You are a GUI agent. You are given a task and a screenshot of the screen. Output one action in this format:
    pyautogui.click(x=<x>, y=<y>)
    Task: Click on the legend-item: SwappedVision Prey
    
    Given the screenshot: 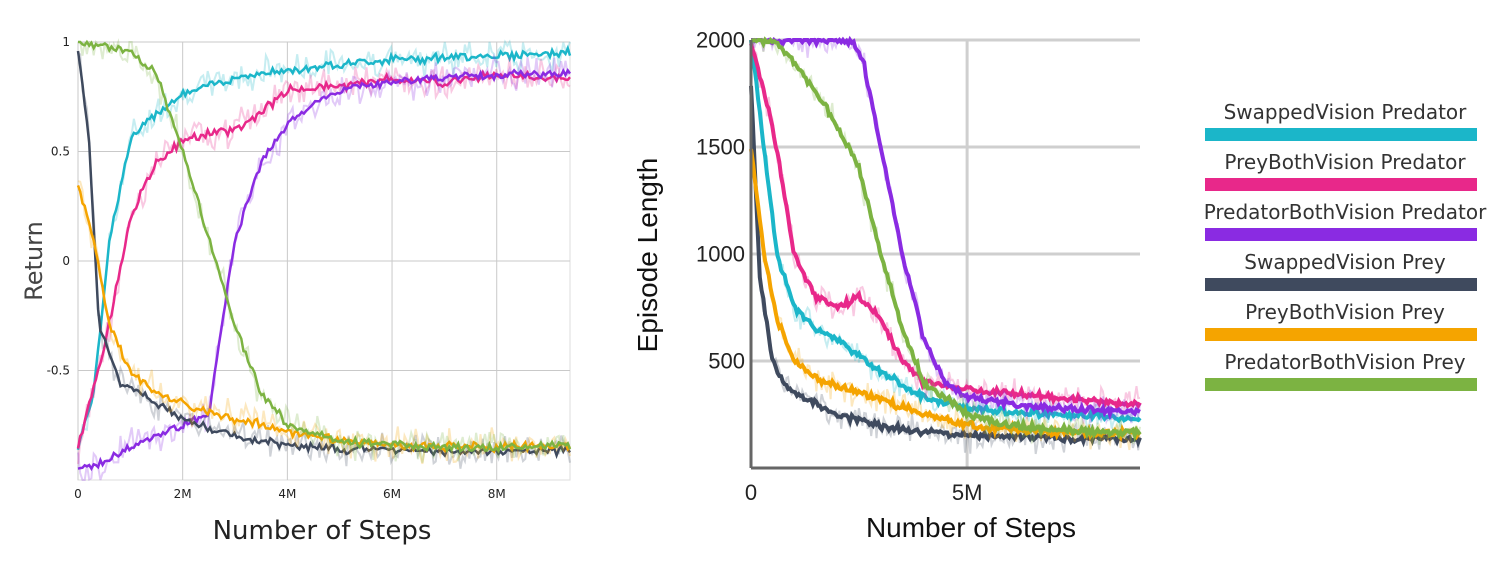 What is the action you would take?
    pyautogui.click(x=1345, y=270)
    